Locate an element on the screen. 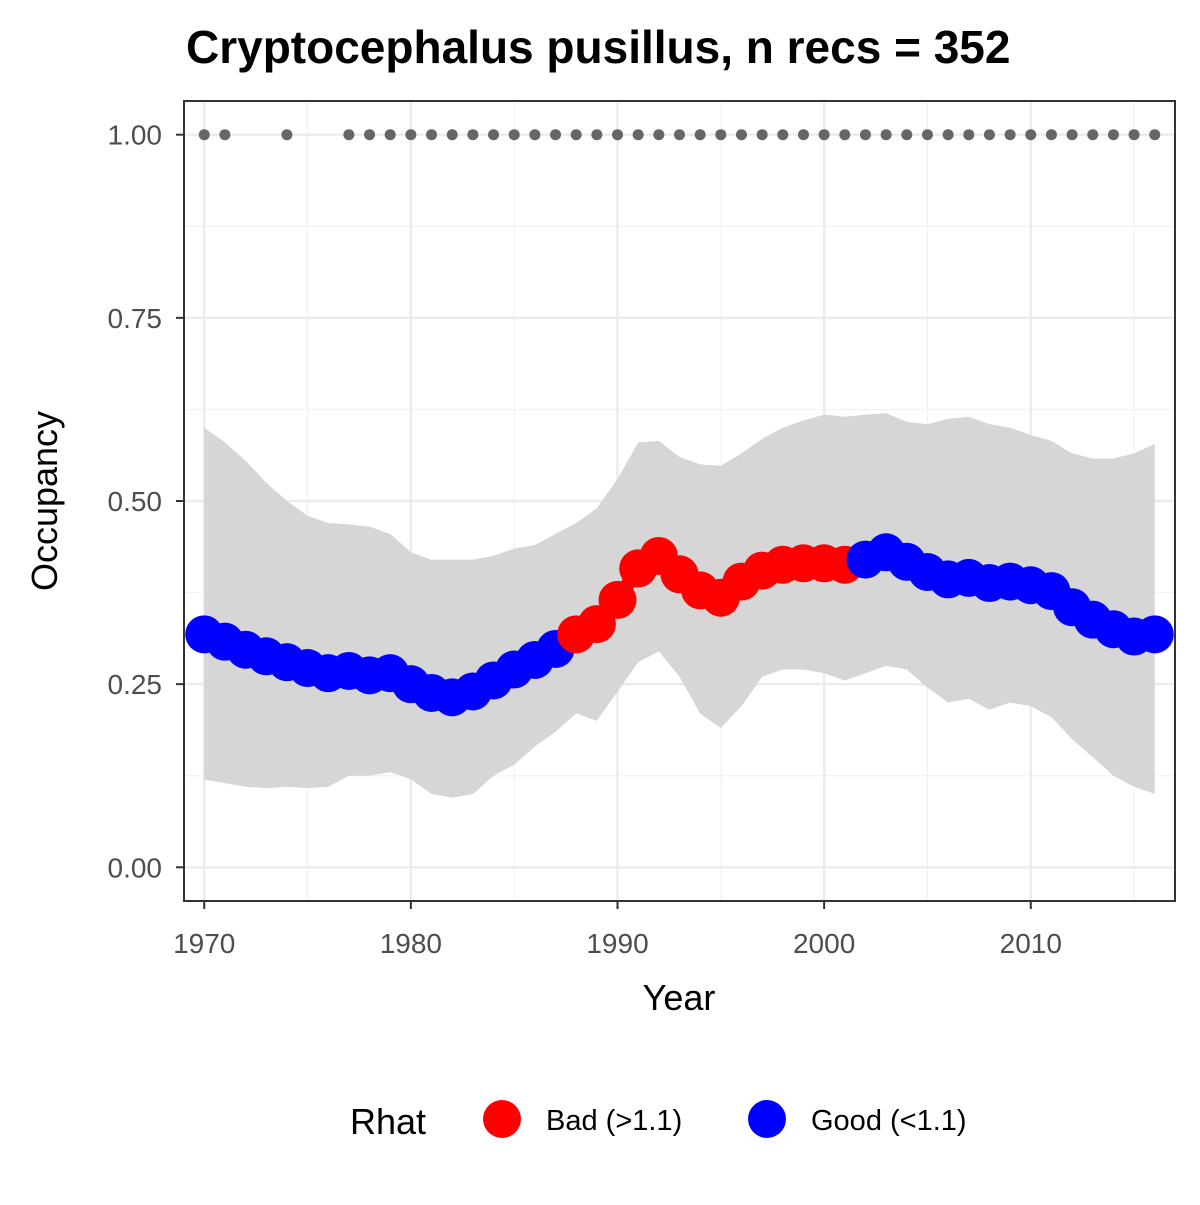 This screenshot has width=1200, height=1205. occupancy-points is located at coordinates (679, 625).